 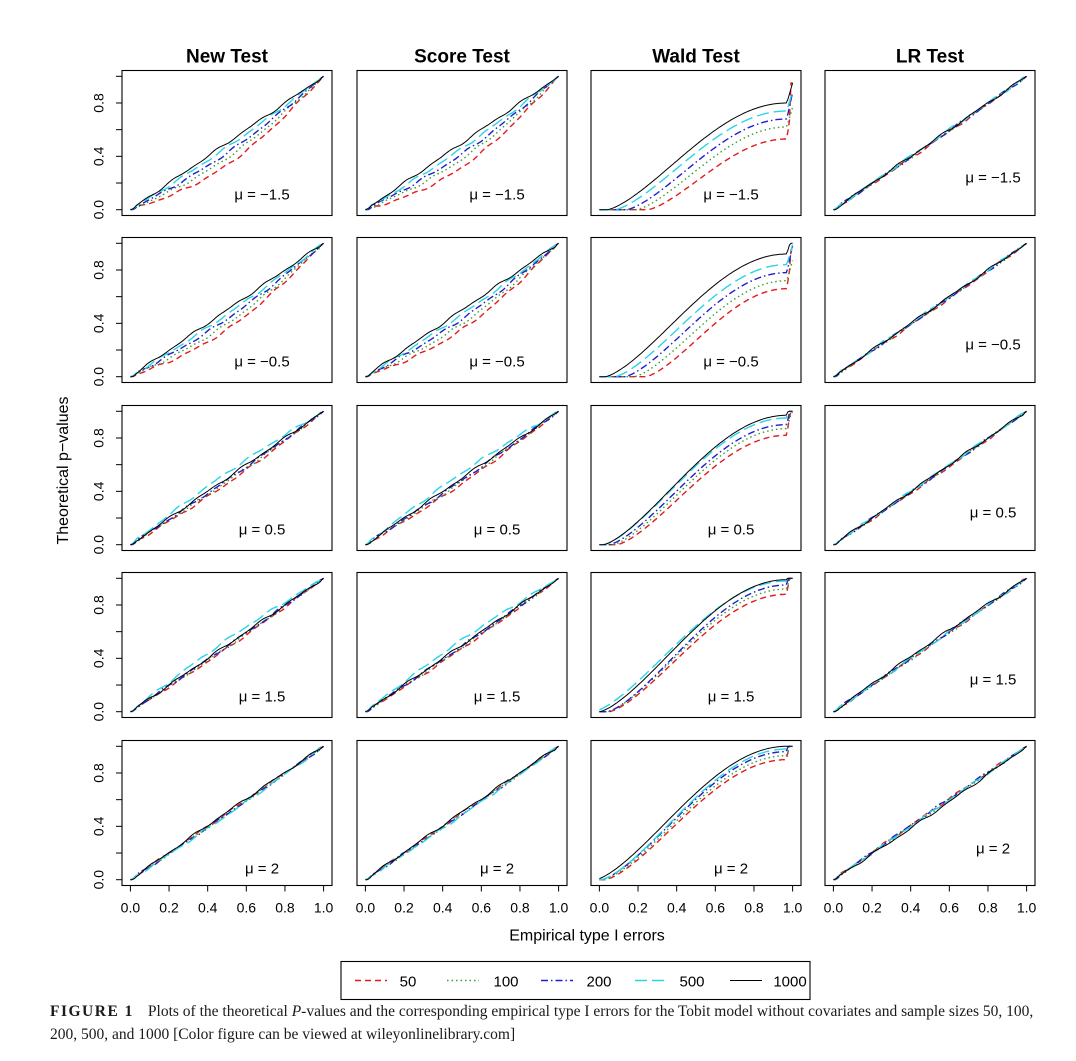 I want to click on column-titles: New Test Score Test Wald Test LR Test, so click(x=575, y=57).